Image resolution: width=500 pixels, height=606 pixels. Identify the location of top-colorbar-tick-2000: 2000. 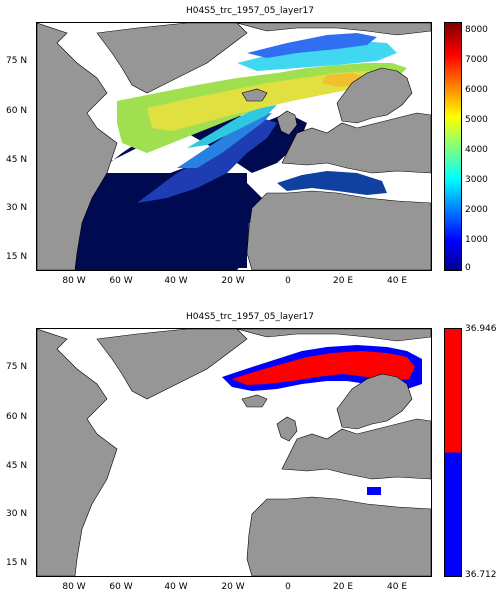
(476, 210).